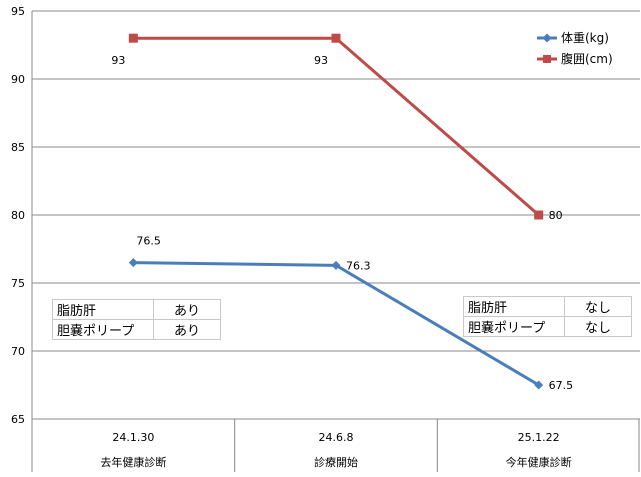 The image size is (641, 477). What do you see at coordinates (18, 283) in the screenshot?
I see `y-tick-label: 75` at bounding box center [18, 283].